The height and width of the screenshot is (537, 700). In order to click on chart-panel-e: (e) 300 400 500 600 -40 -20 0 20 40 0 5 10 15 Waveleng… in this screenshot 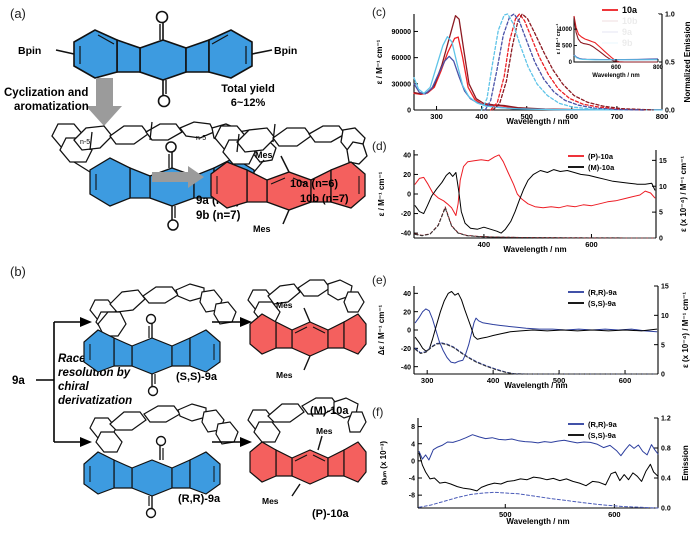, I will do `click(535, 328)`.